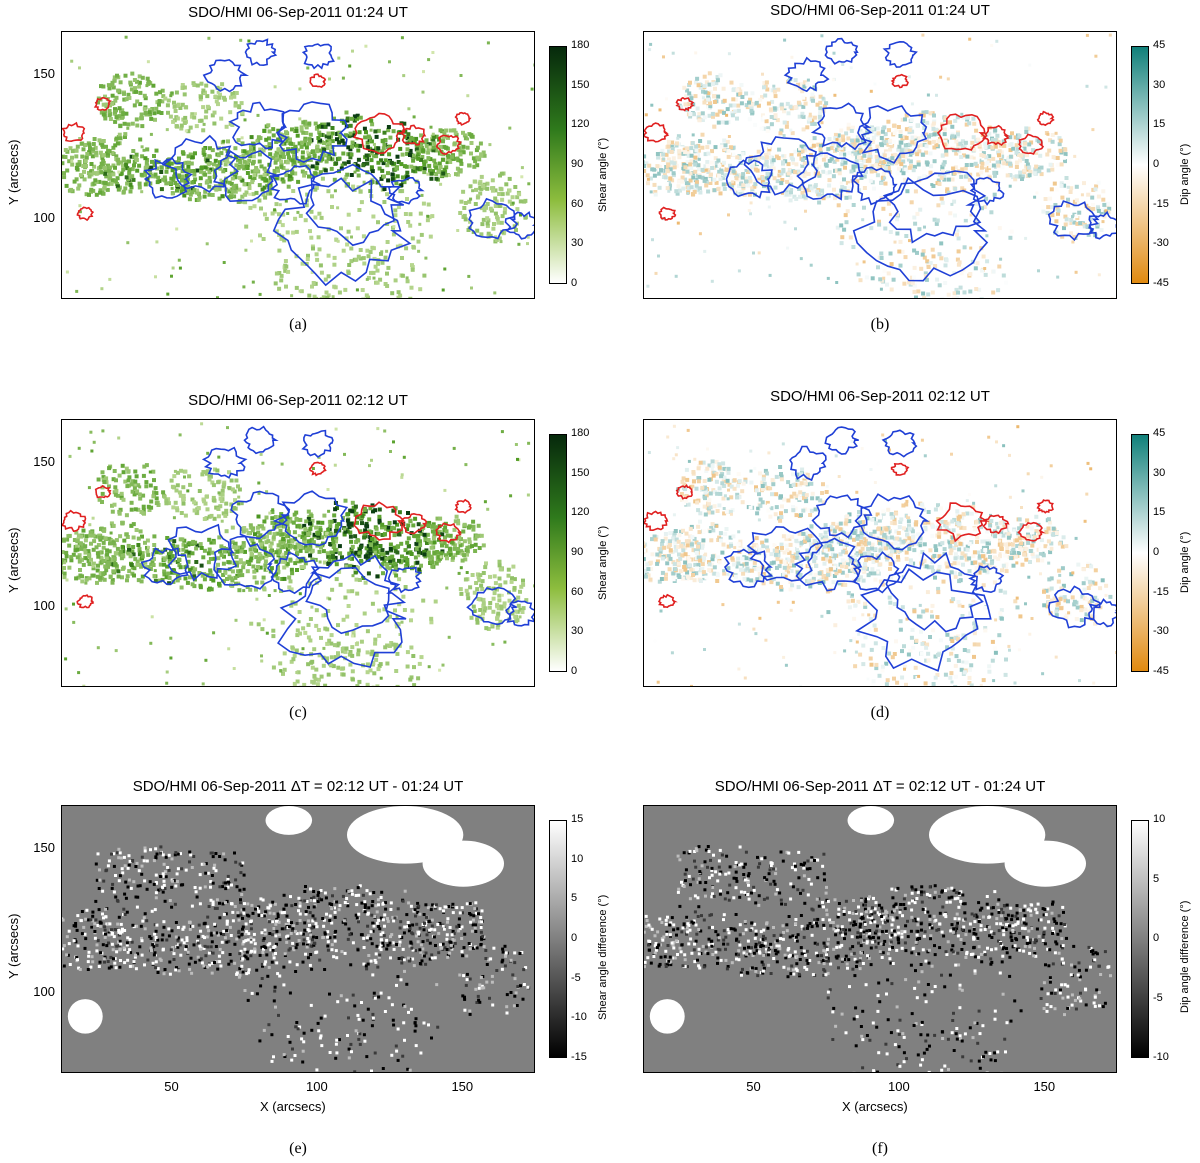  What do you see at coordinates (1031, 144) in the screenshot?
I see `positive-polarity-contour` at bounding box center [1031, 144].